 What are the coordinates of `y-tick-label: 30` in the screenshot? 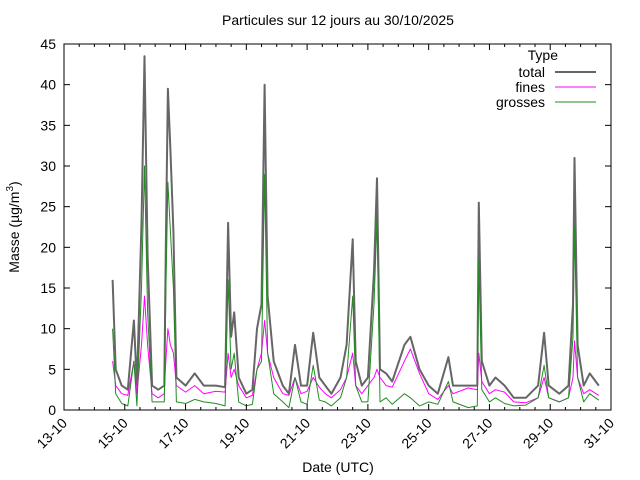 It's located at (48, 166).